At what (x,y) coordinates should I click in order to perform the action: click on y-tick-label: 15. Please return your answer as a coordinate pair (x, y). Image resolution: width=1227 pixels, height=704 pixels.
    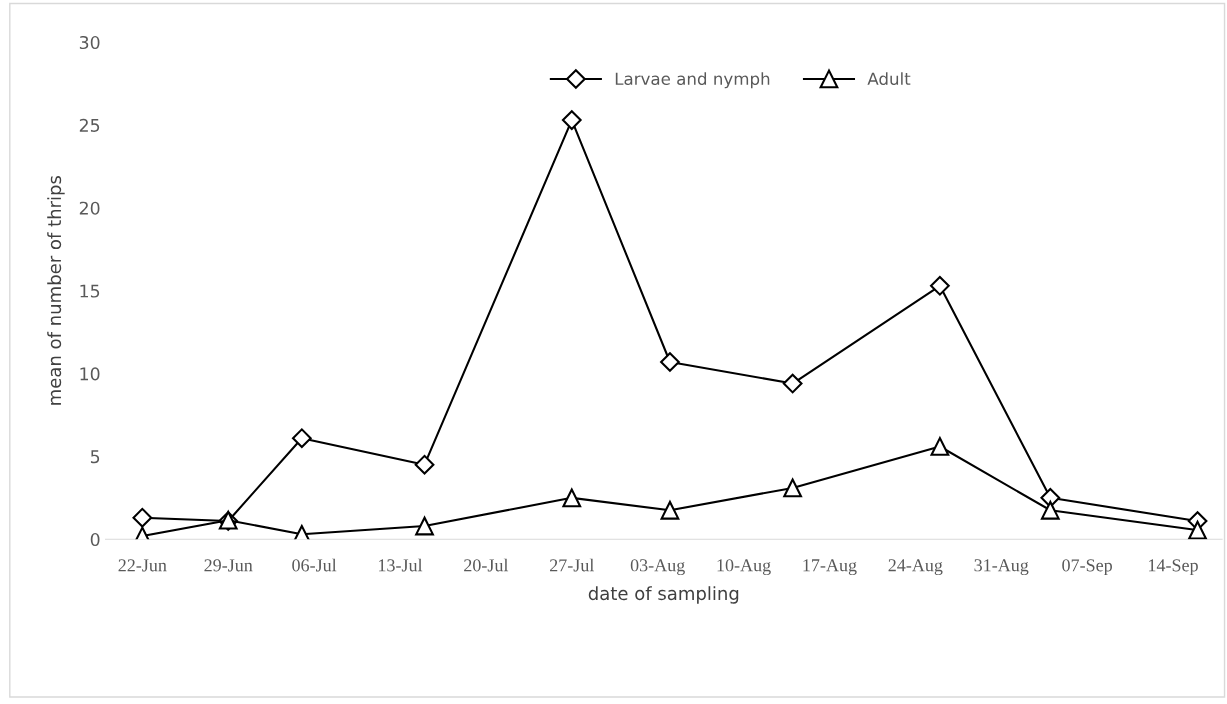
    Looking at the image, I should click on (90, 291).